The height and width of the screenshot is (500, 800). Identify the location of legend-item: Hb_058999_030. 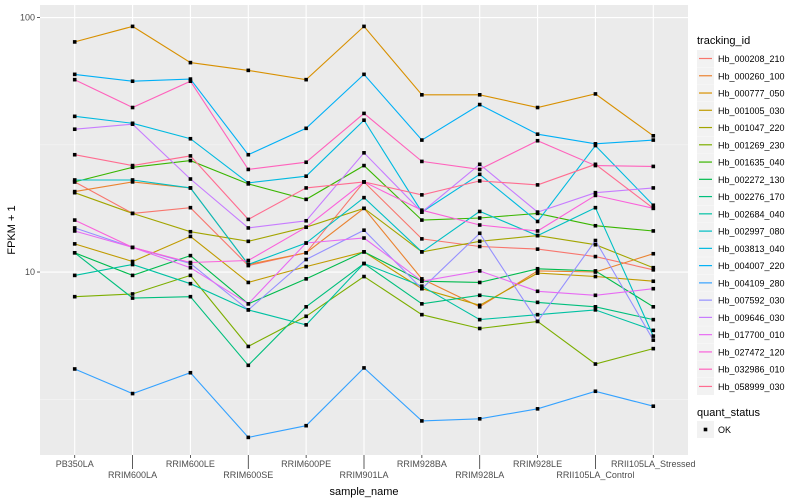
(741, 386).